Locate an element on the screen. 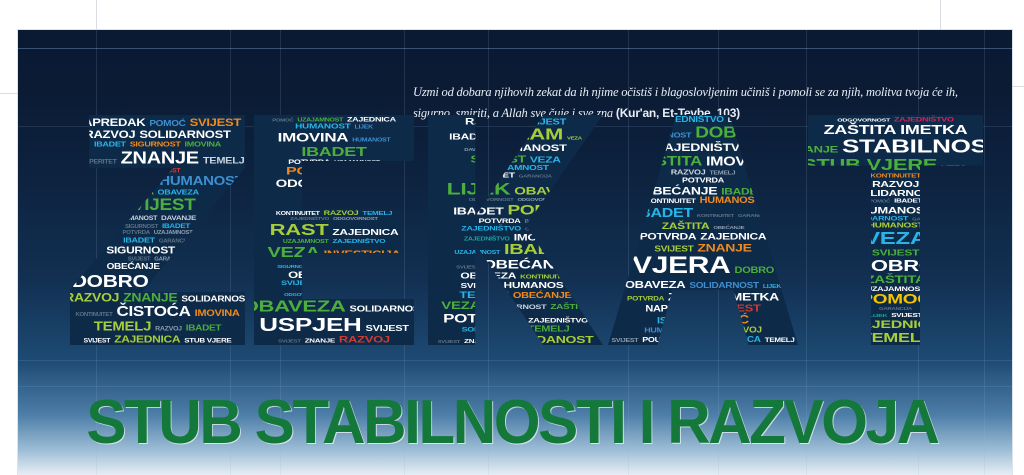 The width and height of the screenshot is (1024, 475). cloud-word: ČISTOĆA is located at coordinates (153, 311).